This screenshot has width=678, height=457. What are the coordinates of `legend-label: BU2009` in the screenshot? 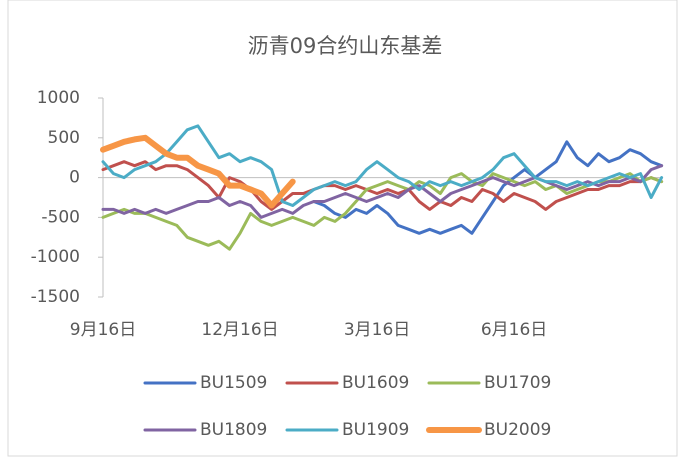 It's located at (517, 430).